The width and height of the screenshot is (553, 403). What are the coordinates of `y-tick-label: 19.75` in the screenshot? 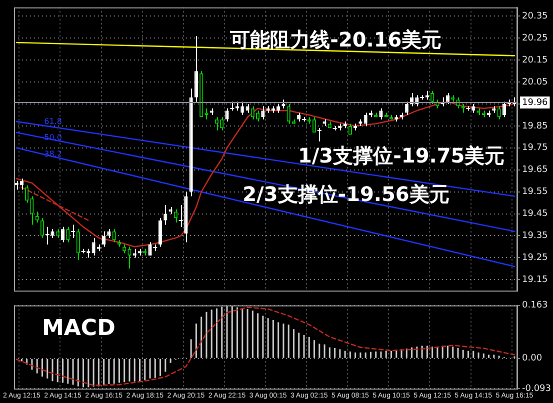 It's located at (535, 148).